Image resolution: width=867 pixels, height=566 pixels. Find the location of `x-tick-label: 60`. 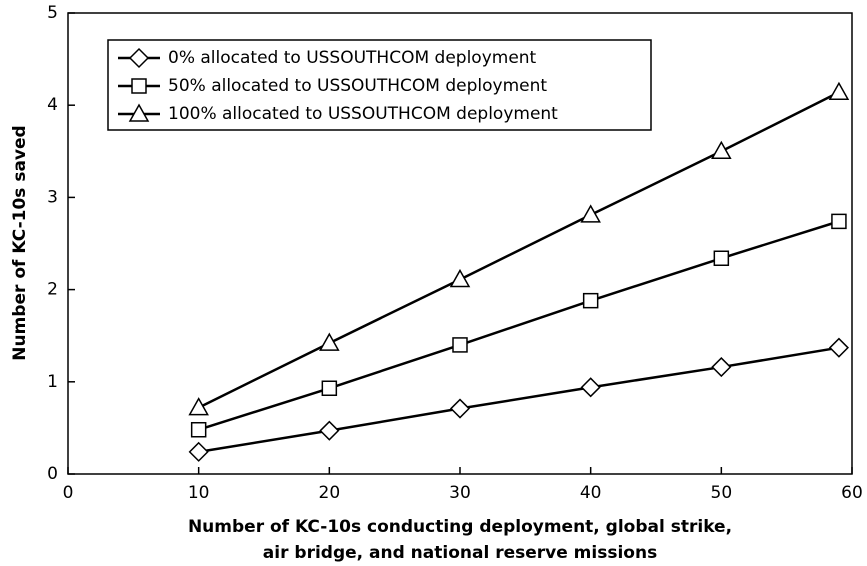

x-tick-label: 60 is located at coordinates (852, 493).